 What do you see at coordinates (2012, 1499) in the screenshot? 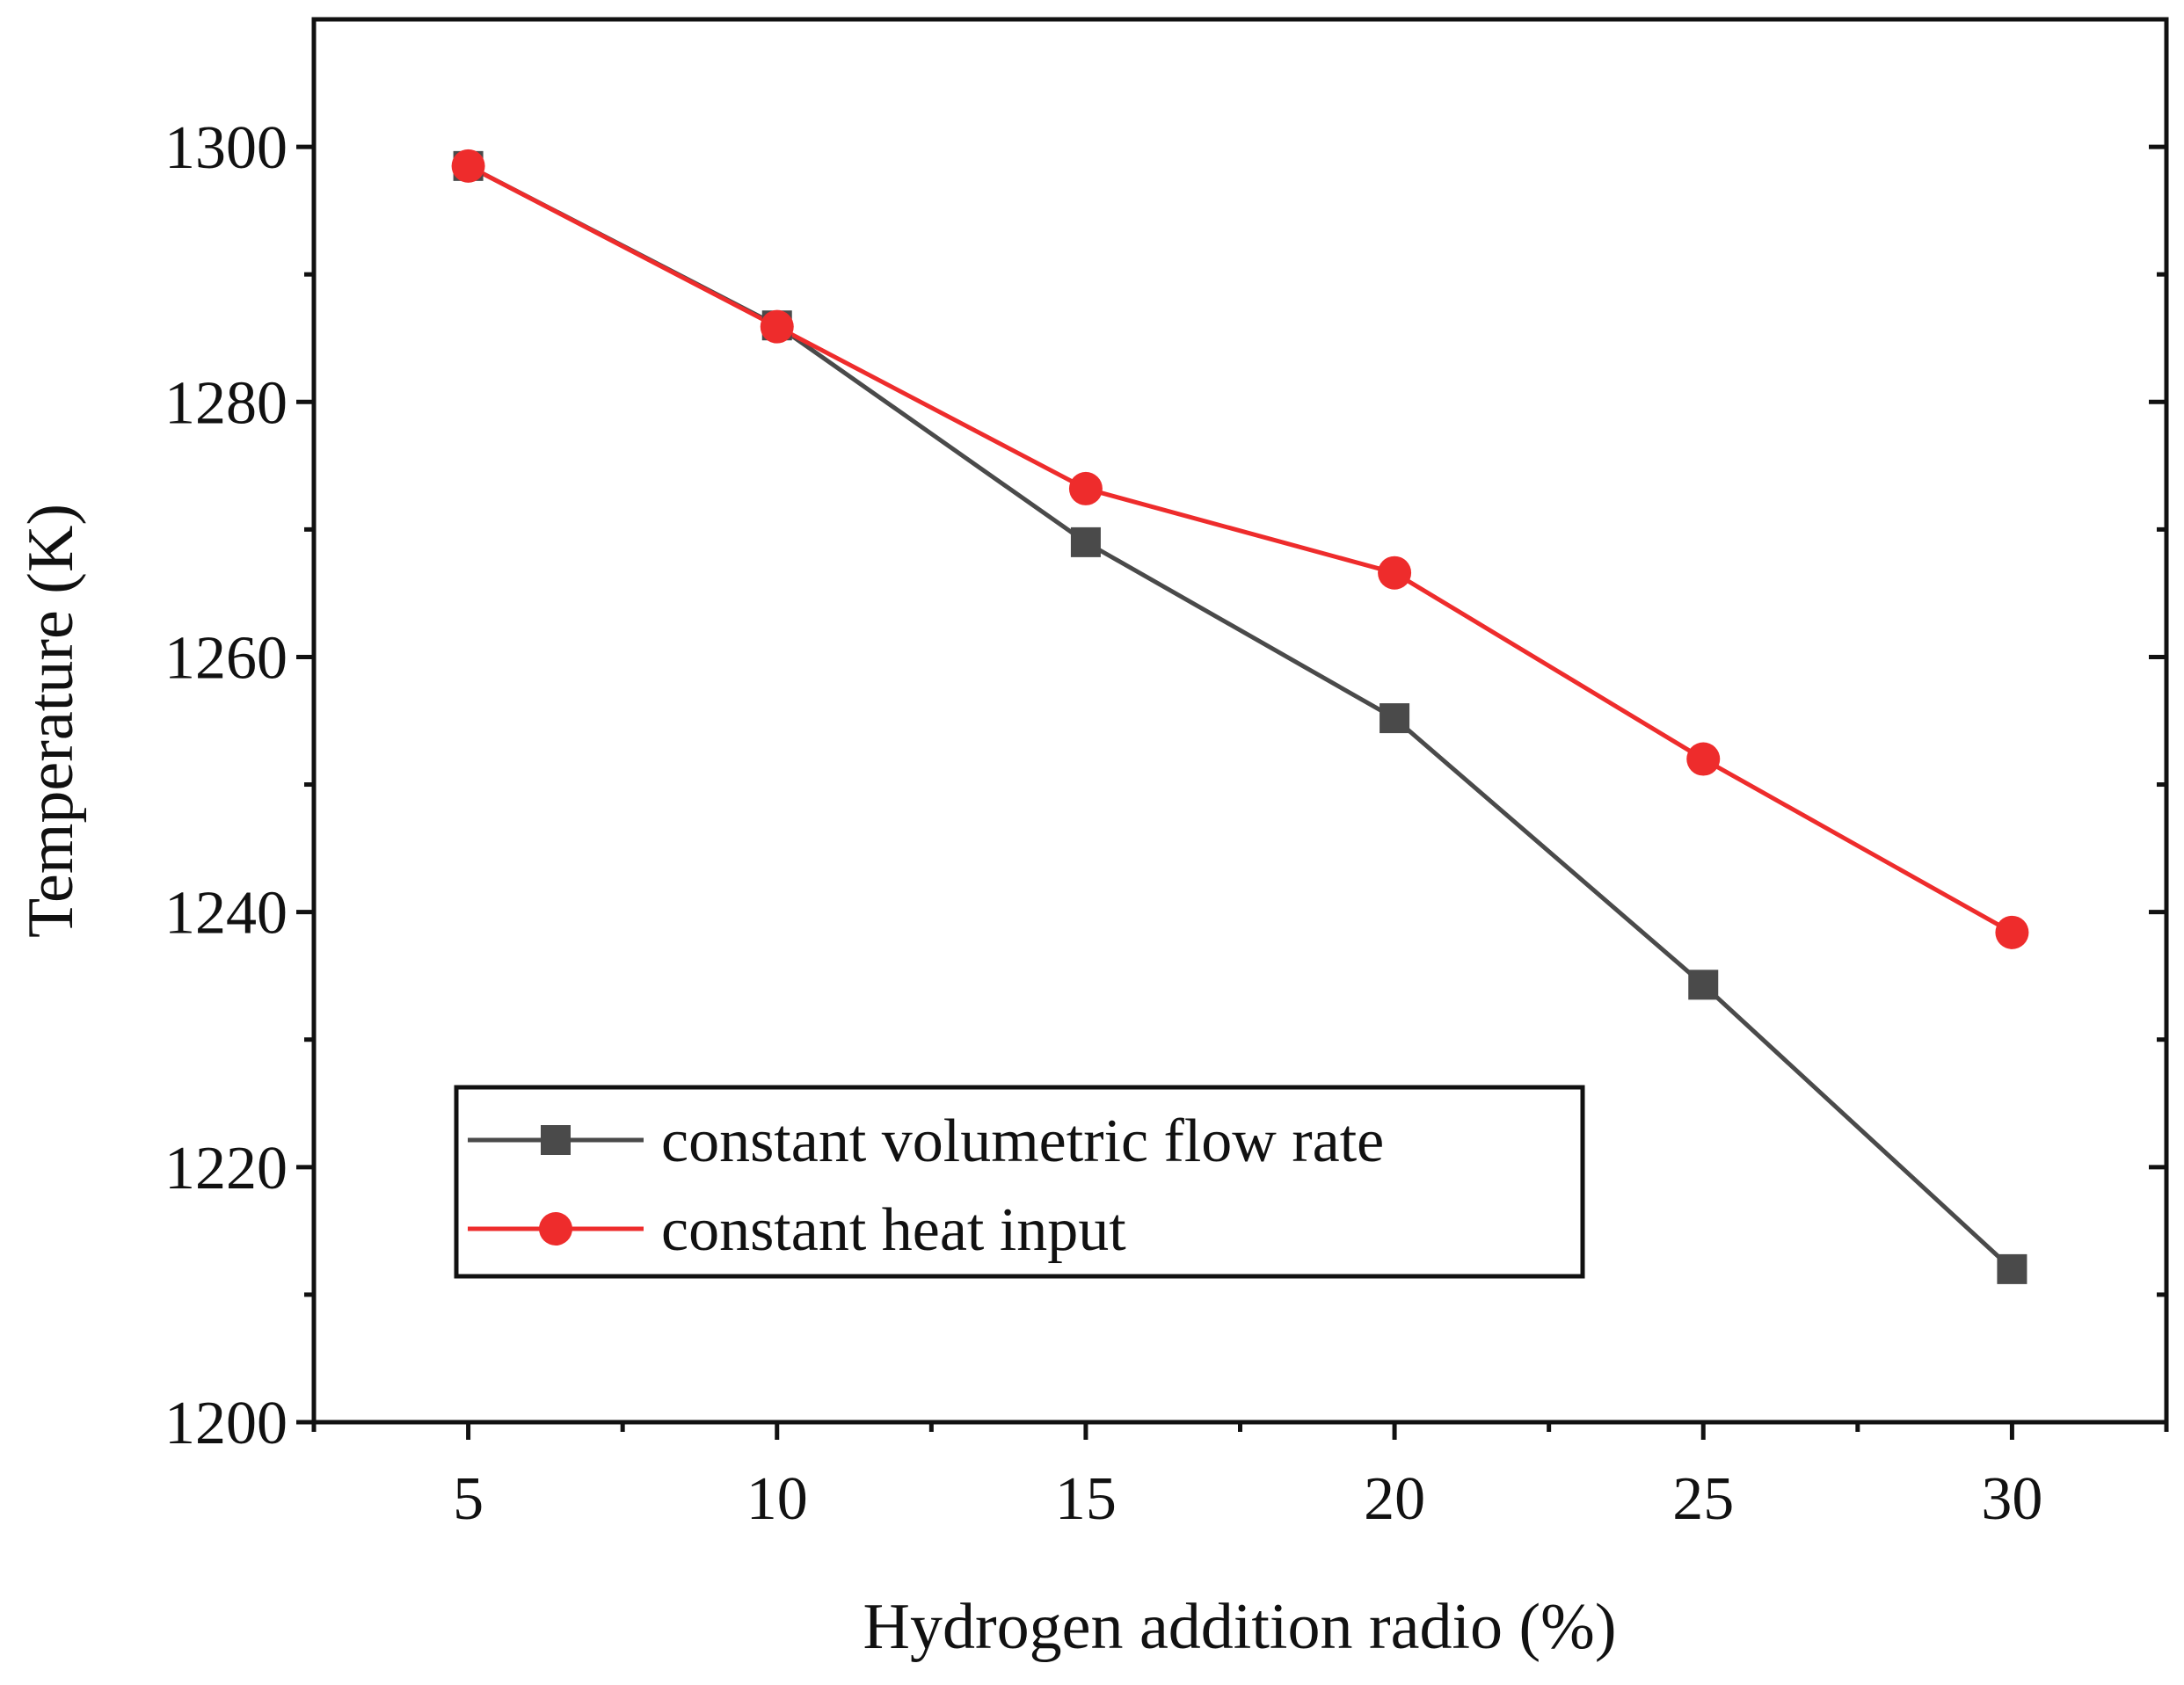
I see `x-tick-label: 30` at bounding box center [2012, 1499].